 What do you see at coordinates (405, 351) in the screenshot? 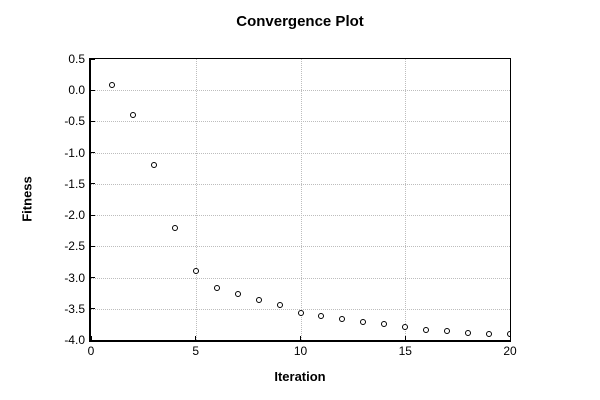
I see `x-tick-label: 15` at bounding box center [405, 351].